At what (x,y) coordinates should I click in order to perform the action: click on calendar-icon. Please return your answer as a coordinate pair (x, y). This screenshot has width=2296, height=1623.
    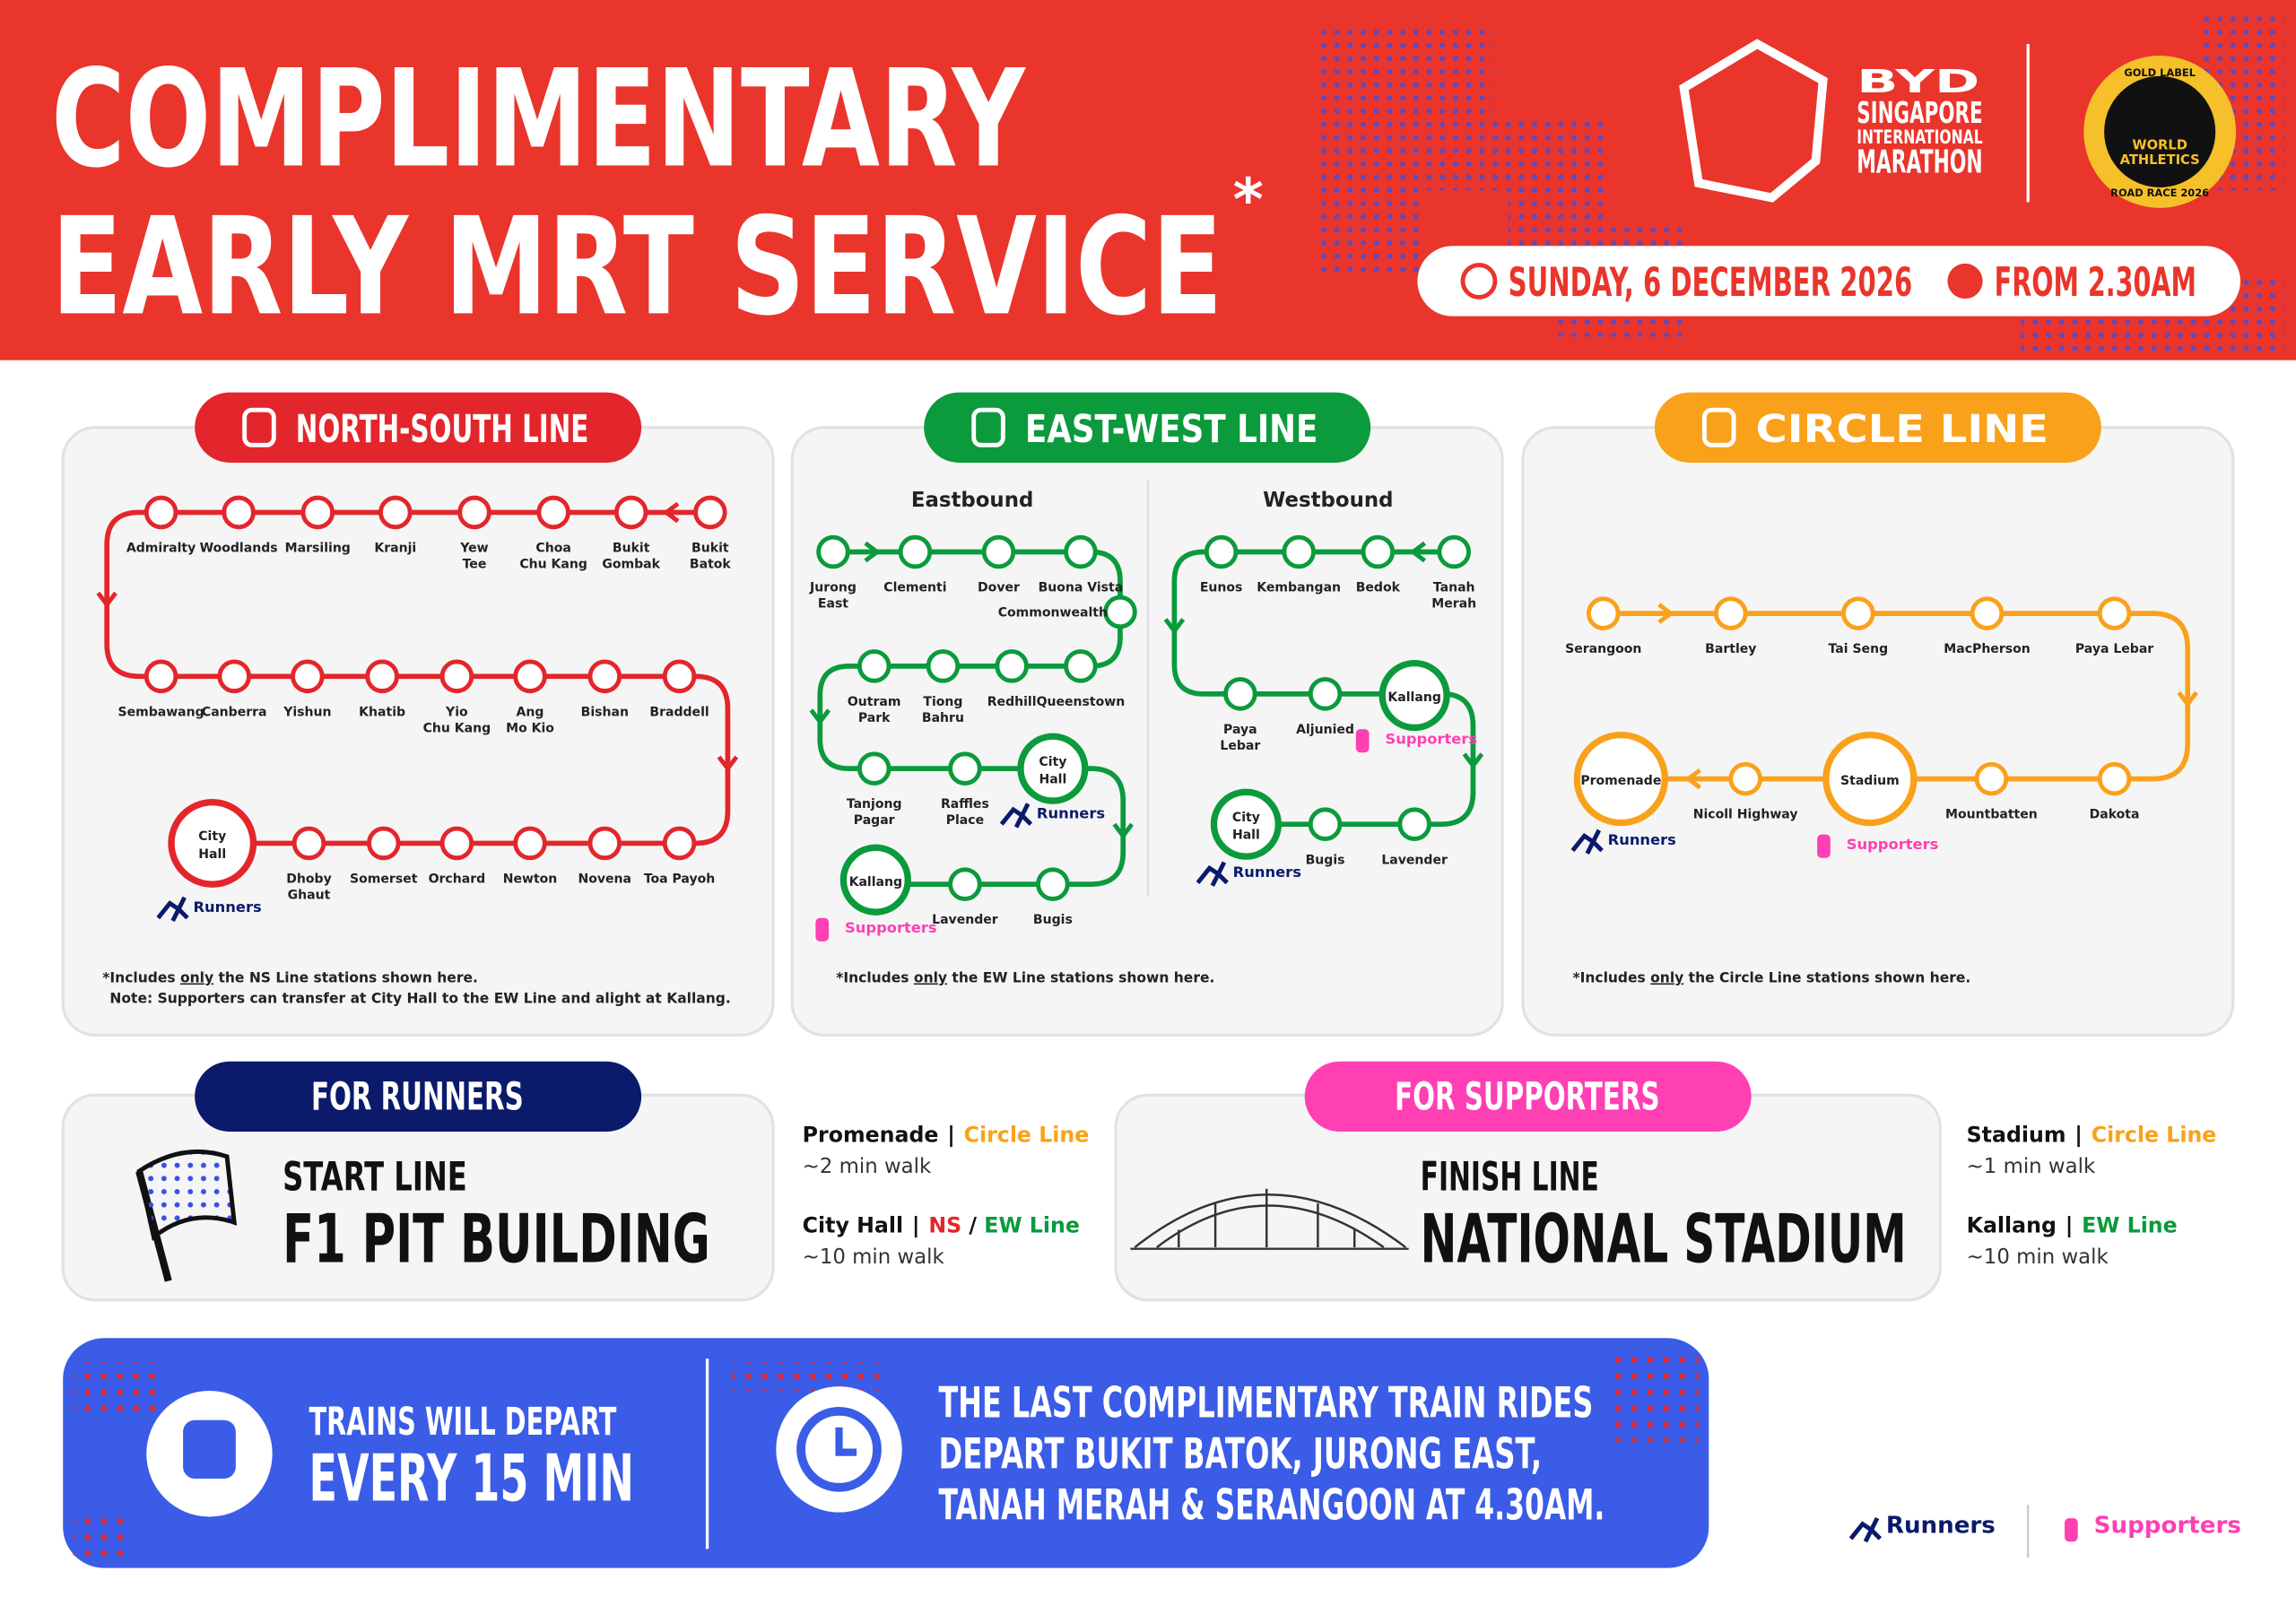
    Looking at the image, I should click on (1479, 281).